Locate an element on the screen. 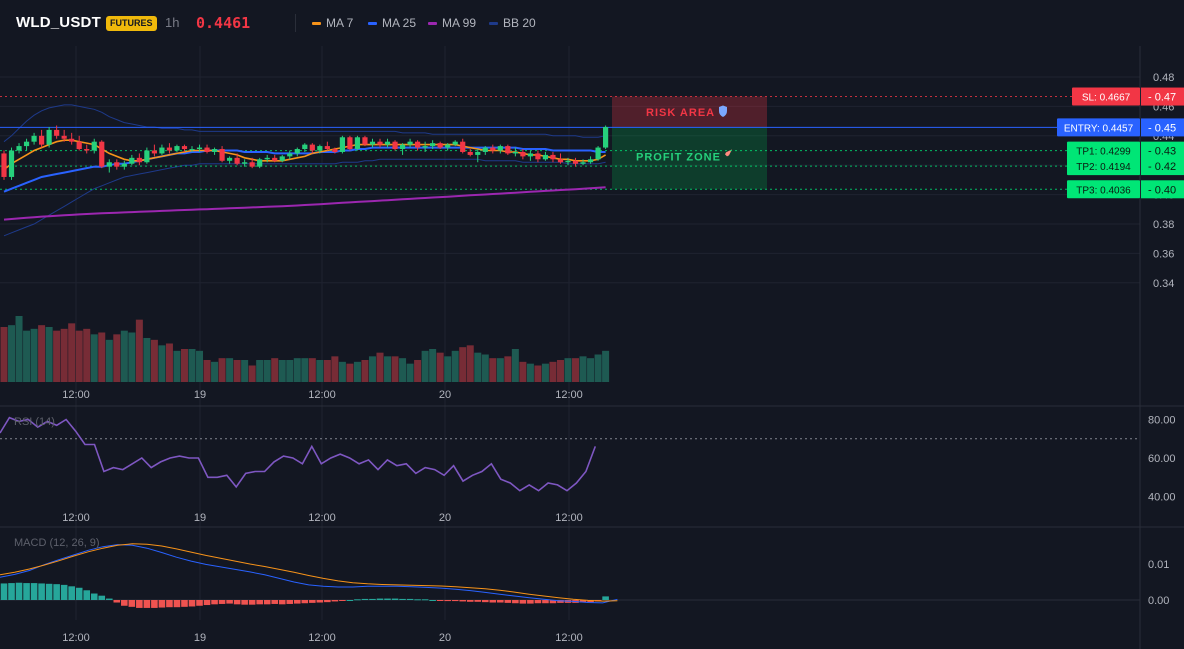 This screenshot has width=1184, height=649. time-tick-label: 19 is located at coordinates (200, 395).